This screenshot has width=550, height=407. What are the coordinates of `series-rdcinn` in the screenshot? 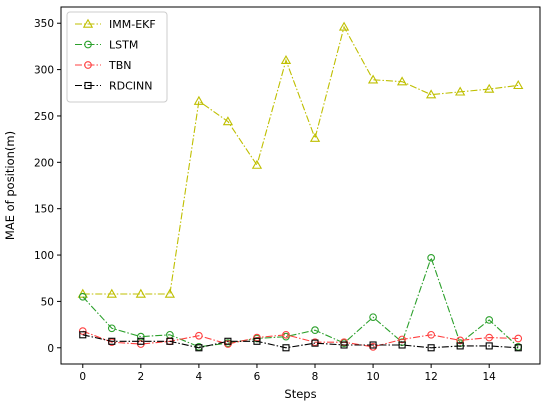 It's located at (300, 341).